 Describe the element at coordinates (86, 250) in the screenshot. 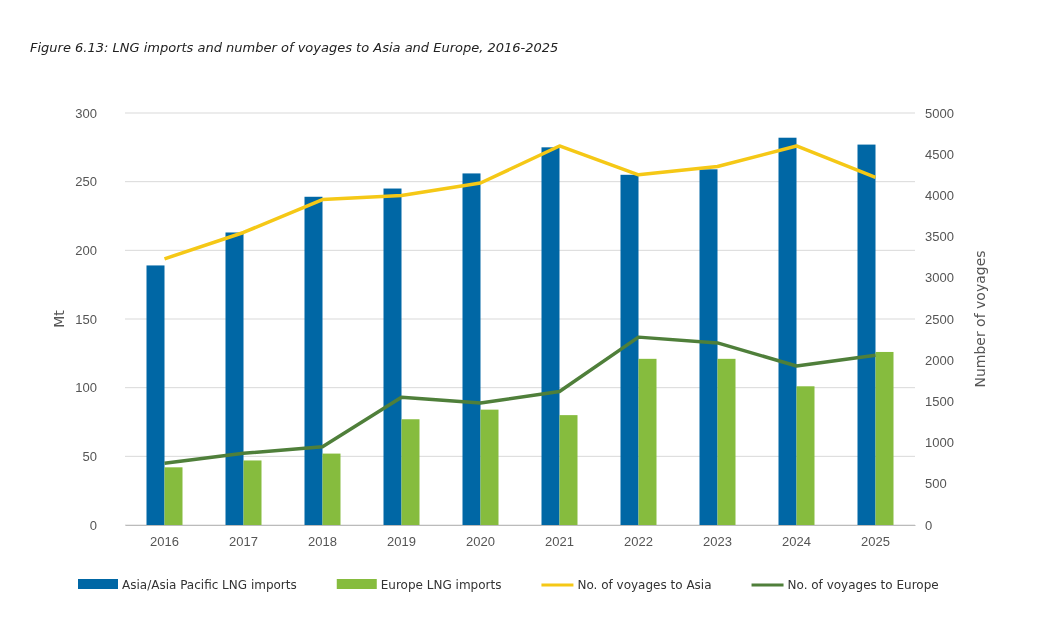

I see `y-tick-label: 200` at that location.